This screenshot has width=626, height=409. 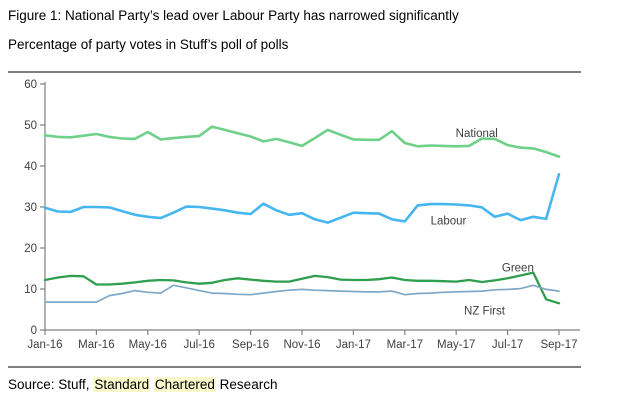 I want to click on x-tick-label: May-17, so click(x=456, y=345).